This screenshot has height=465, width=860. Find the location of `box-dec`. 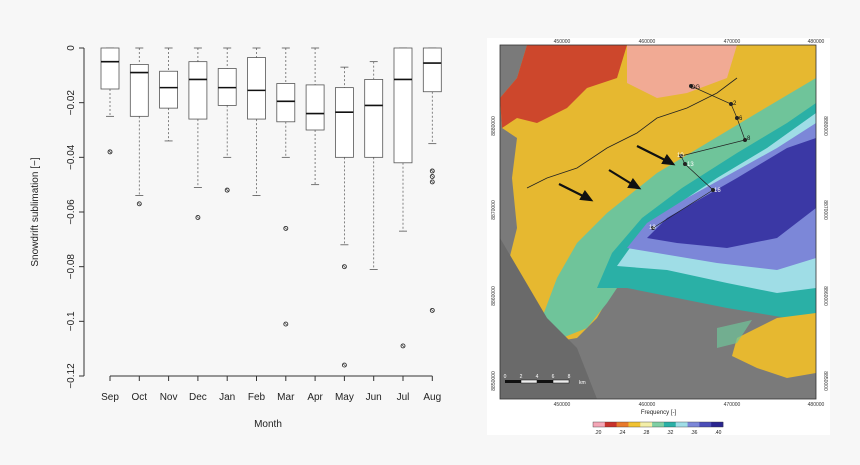

box-dec is located at coordinates (198, 133).